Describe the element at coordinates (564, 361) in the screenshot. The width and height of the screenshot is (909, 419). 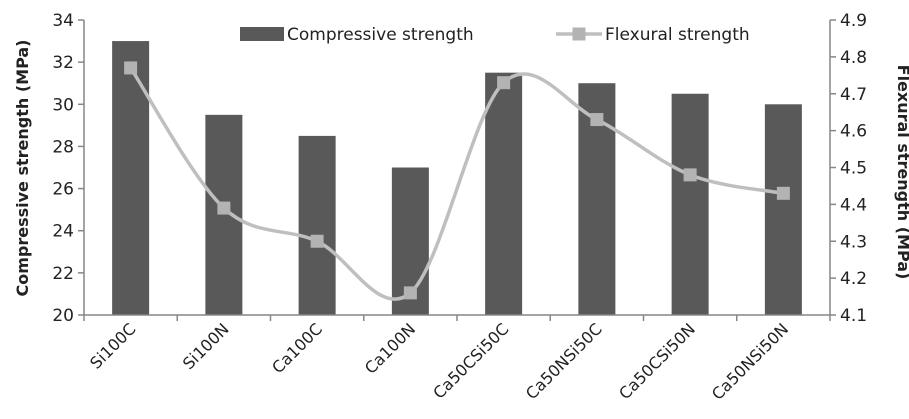
I see `category-label: Ca50NSi50C` at that location.